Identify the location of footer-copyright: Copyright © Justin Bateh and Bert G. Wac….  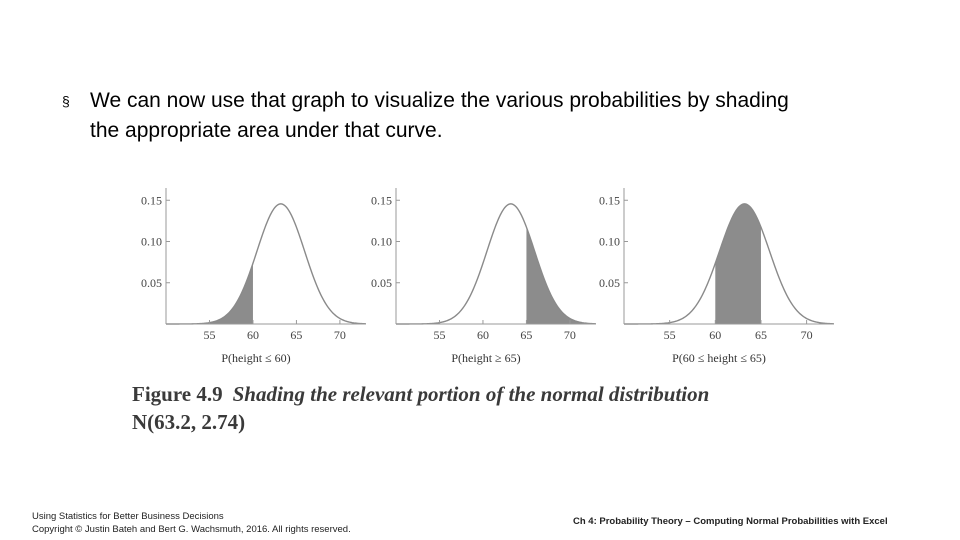
(191, 529).